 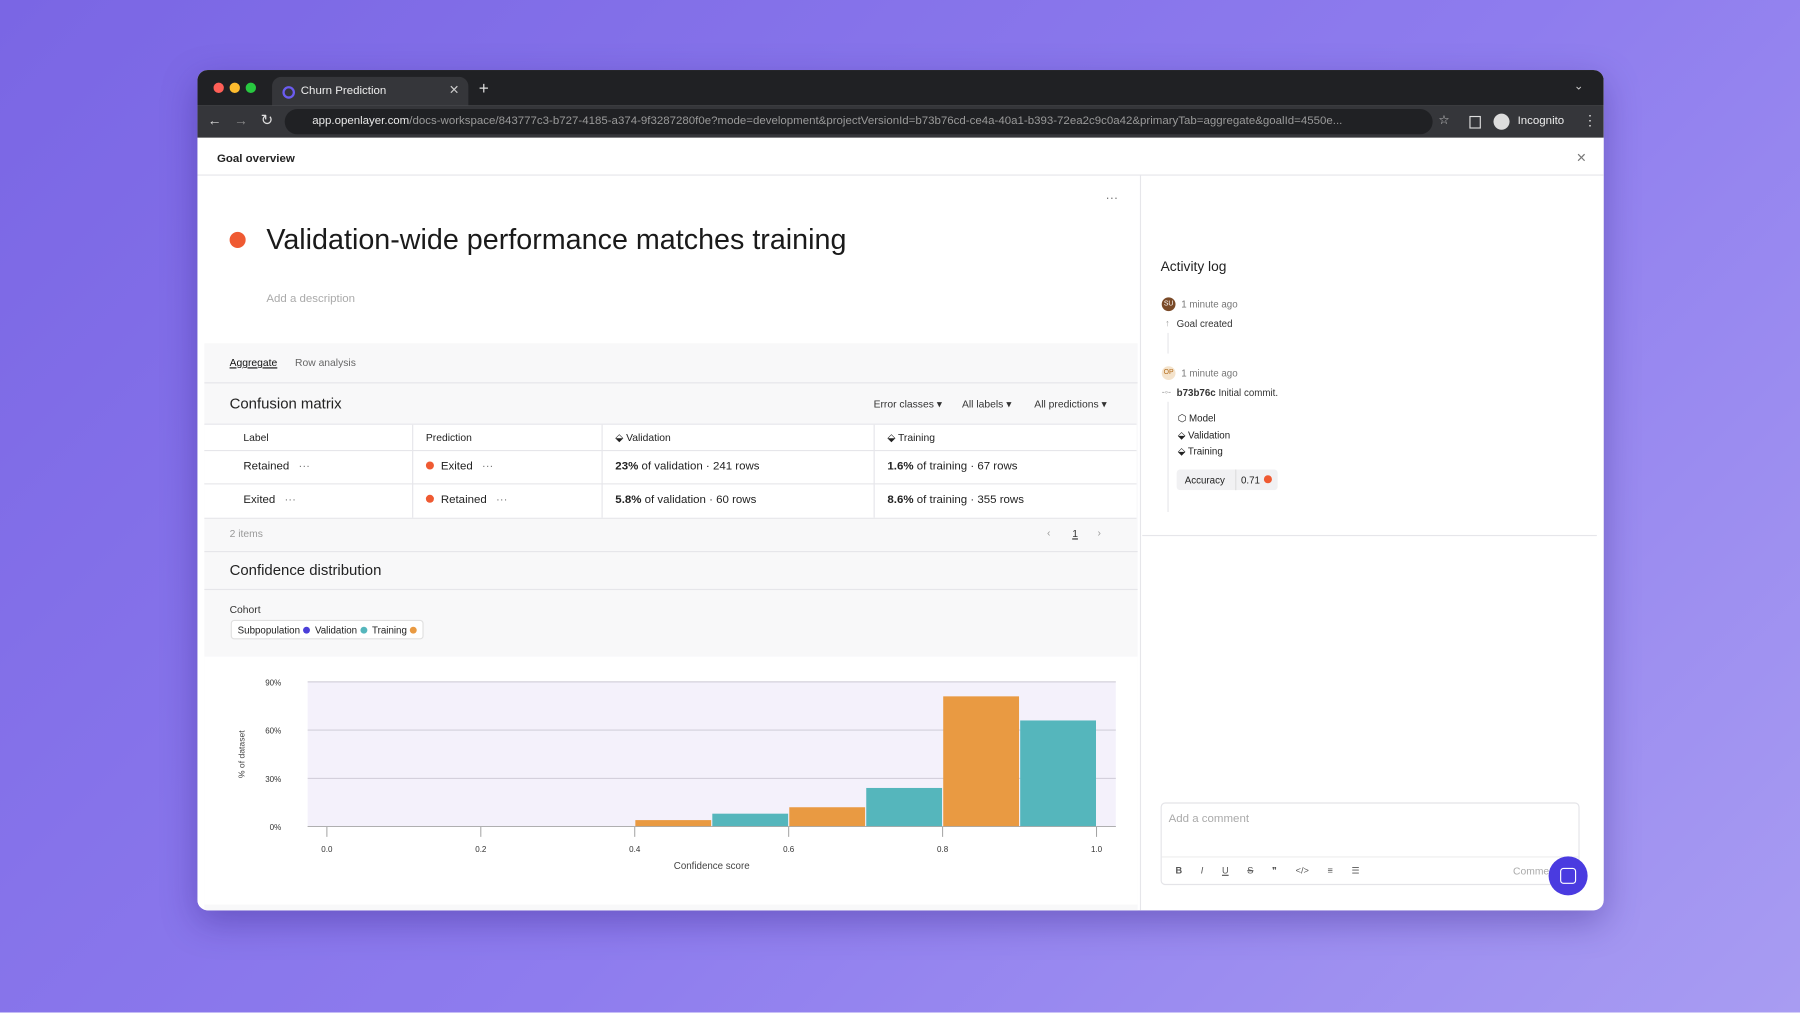 I want to click on cohort-selector: Subpopulation Validation Training, so click(x=327, y=629).